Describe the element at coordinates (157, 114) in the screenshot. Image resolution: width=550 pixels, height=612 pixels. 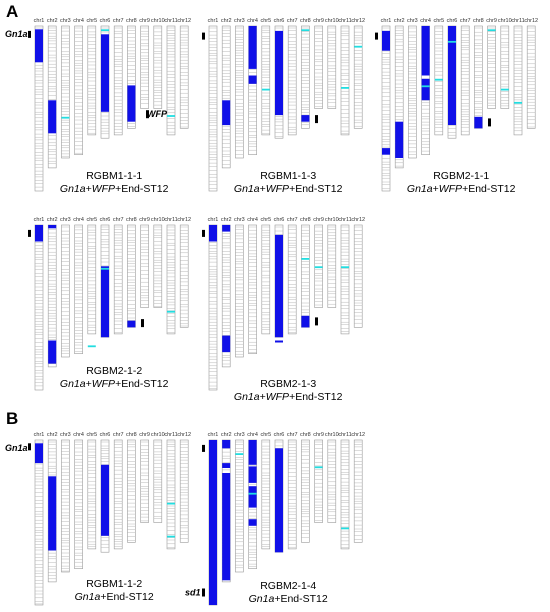
I see `gene-label-wfp: WFP` at that location.